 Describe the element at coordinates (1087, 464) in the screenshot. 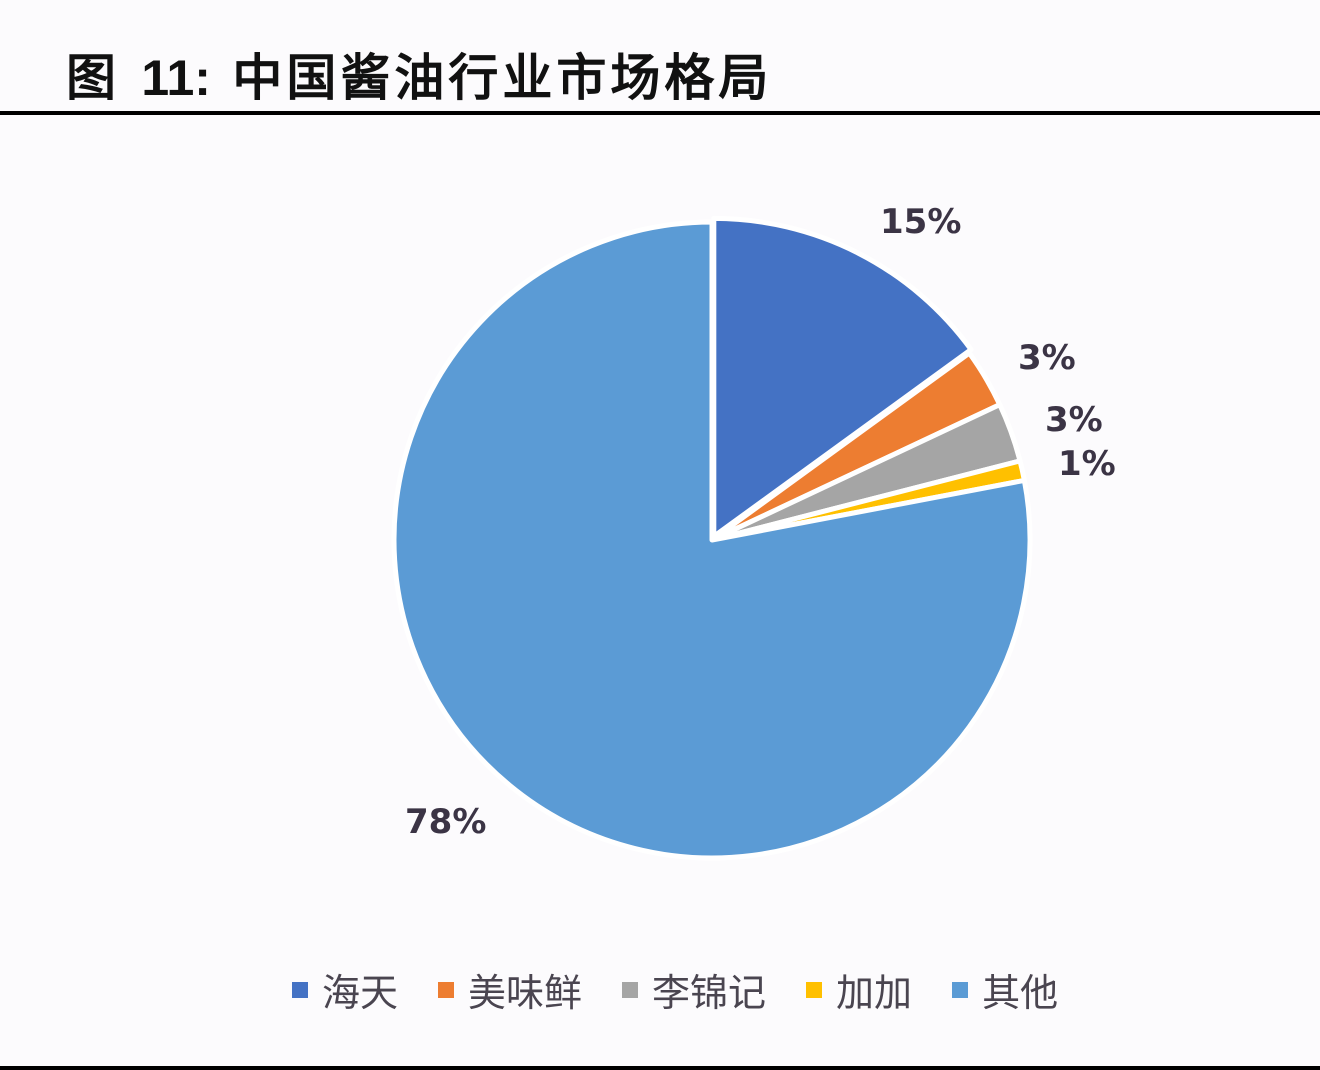

I see `slice-label-jiajia: 1%` at that location.